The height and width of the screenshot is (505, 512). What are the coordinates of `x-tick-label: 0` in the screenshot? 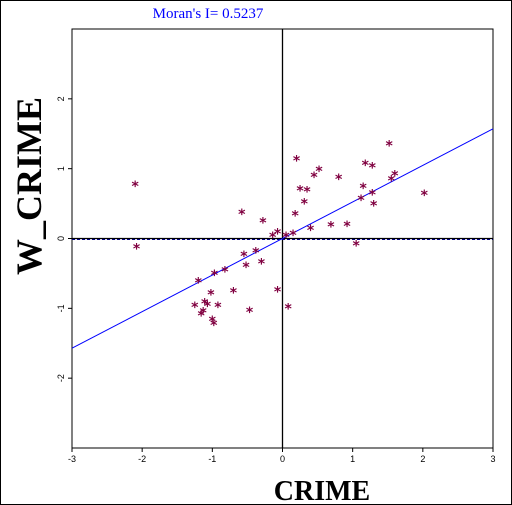 It's located at (282, 459).